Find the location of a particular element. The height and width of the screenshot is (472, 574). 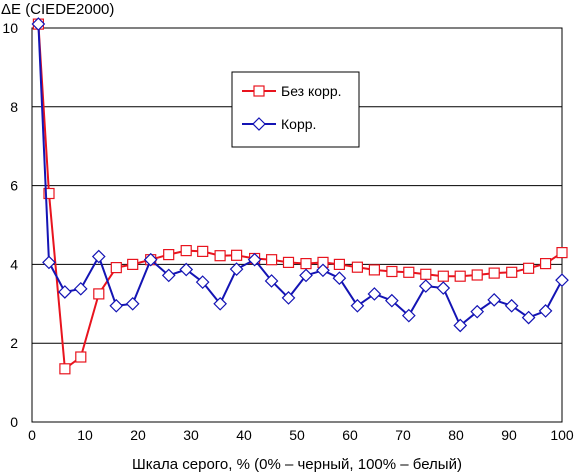

x-tick-label: 50 is located at coordinates (297, 435).